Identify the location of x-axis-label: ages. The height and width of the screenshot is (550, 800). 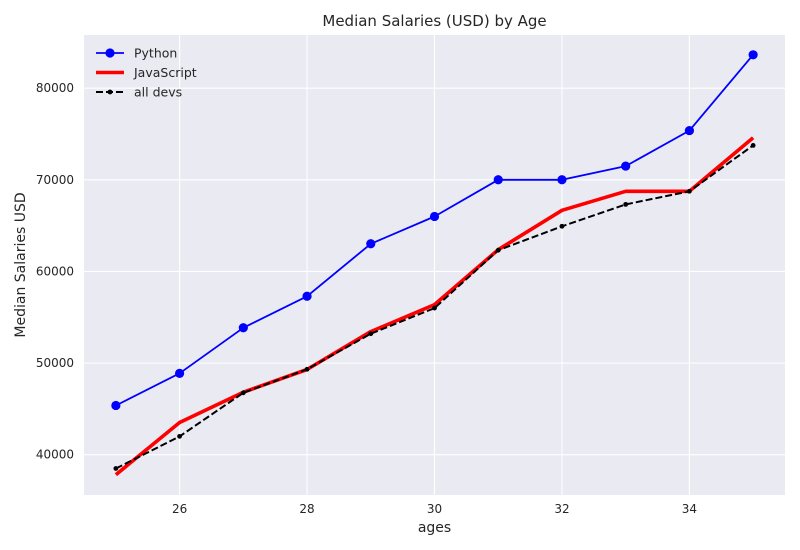
(434, 528).